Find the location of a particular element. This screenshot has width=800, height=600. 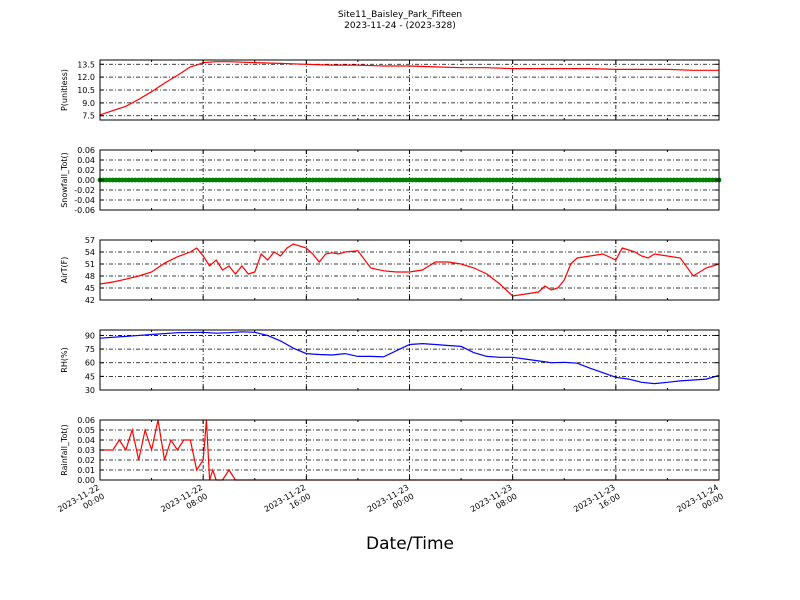

x-tick-label: 2023-11-2316:00 is located at coordinates (597, 503).